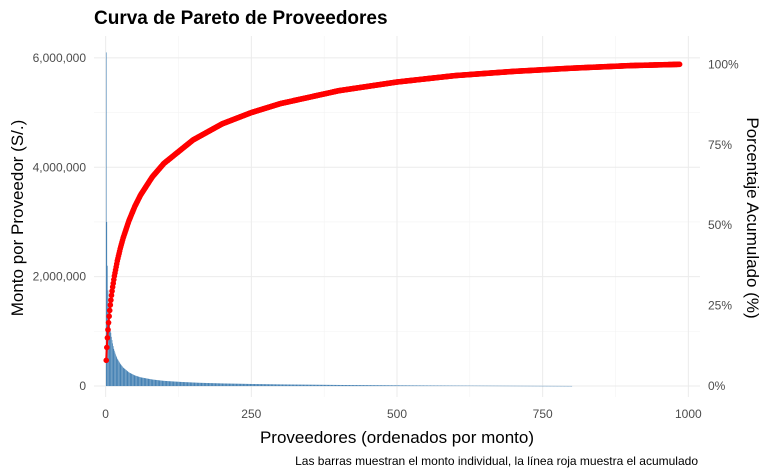 The image size is (770, 475). Describe the element at coordinates (82, 386) in the screenshot. I see `y-tick-label: 0` at that location.